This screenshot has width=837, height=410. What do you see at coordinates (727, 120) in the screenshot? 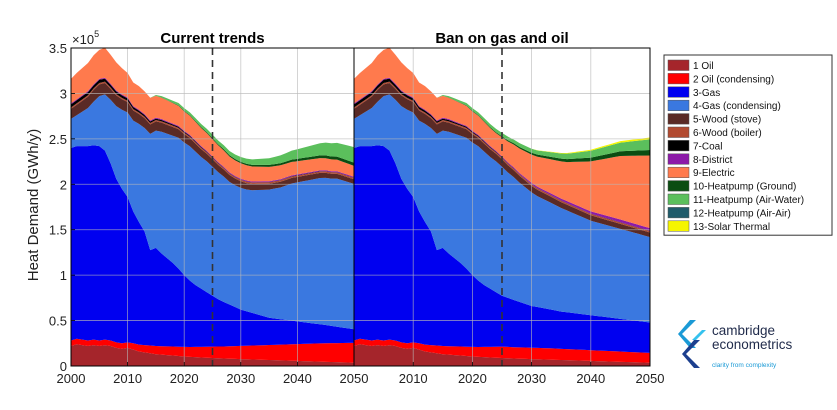
I see `legend-label: 5-Wood (stove)` at bounding box center [727, 120].